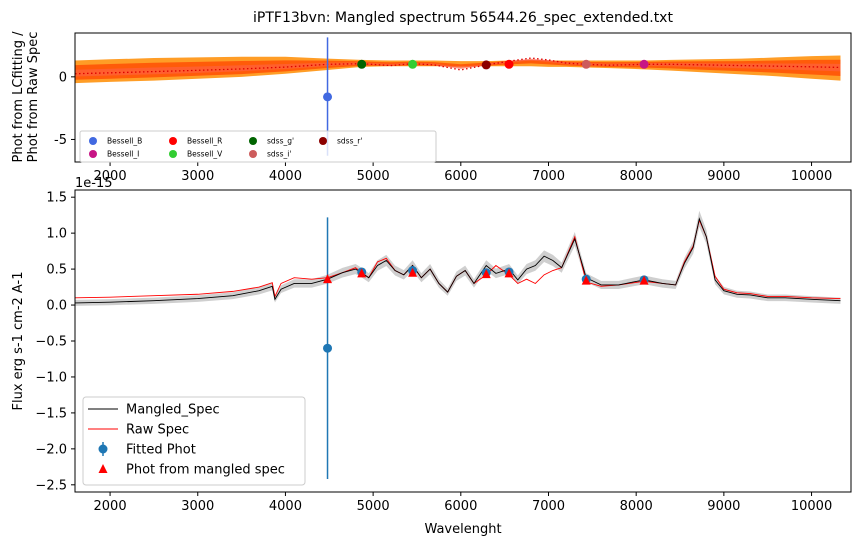 The image size is (860, 549). What do you see at coordinates (51, 485) in the screenshot?
I see `y-tick-label: −2.5` at bounding box center [51, 485].